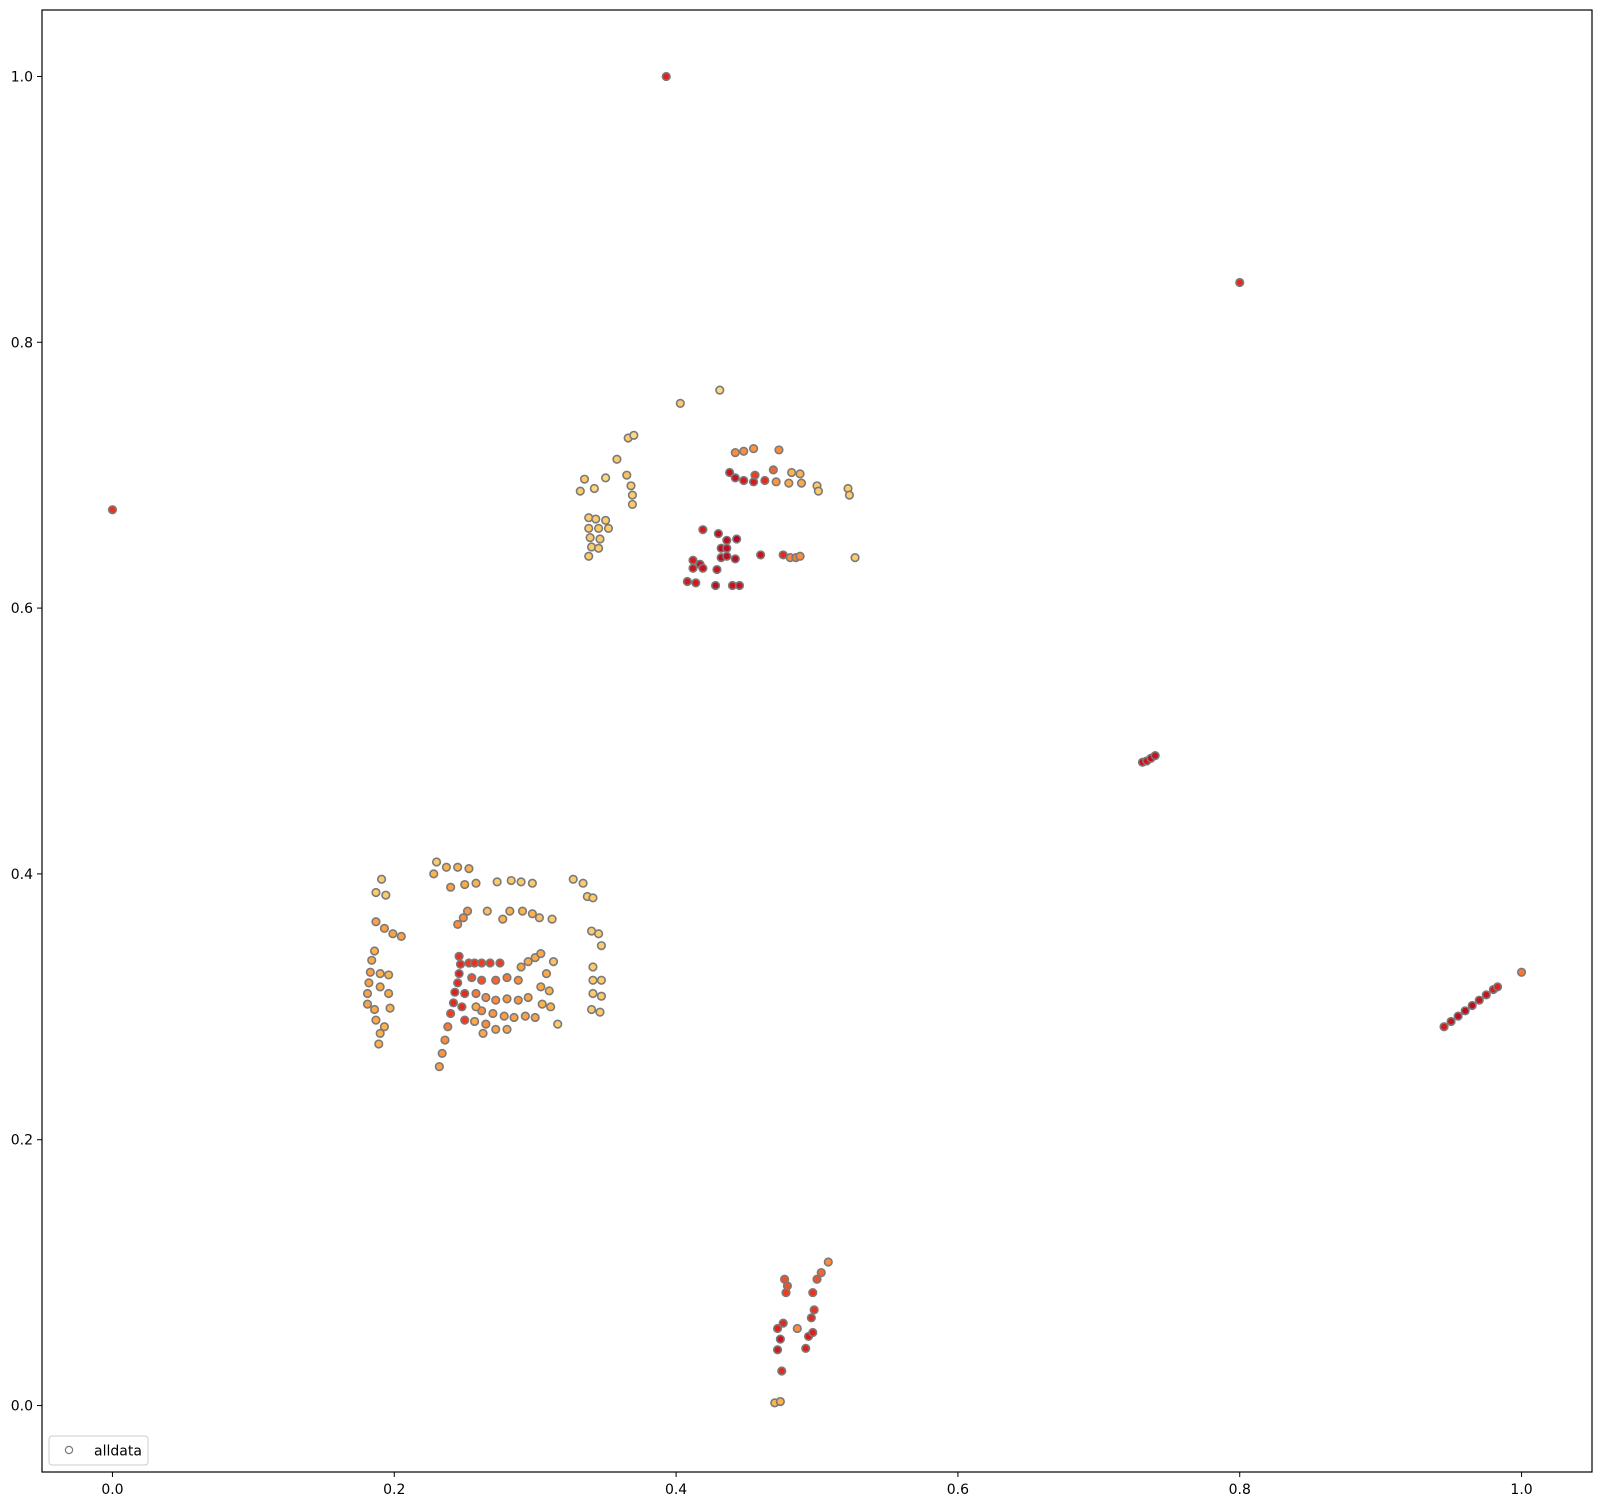 This screenshot has width=1601, height=1507. I want to click on legend-label: alldata, so click(118, 1452).